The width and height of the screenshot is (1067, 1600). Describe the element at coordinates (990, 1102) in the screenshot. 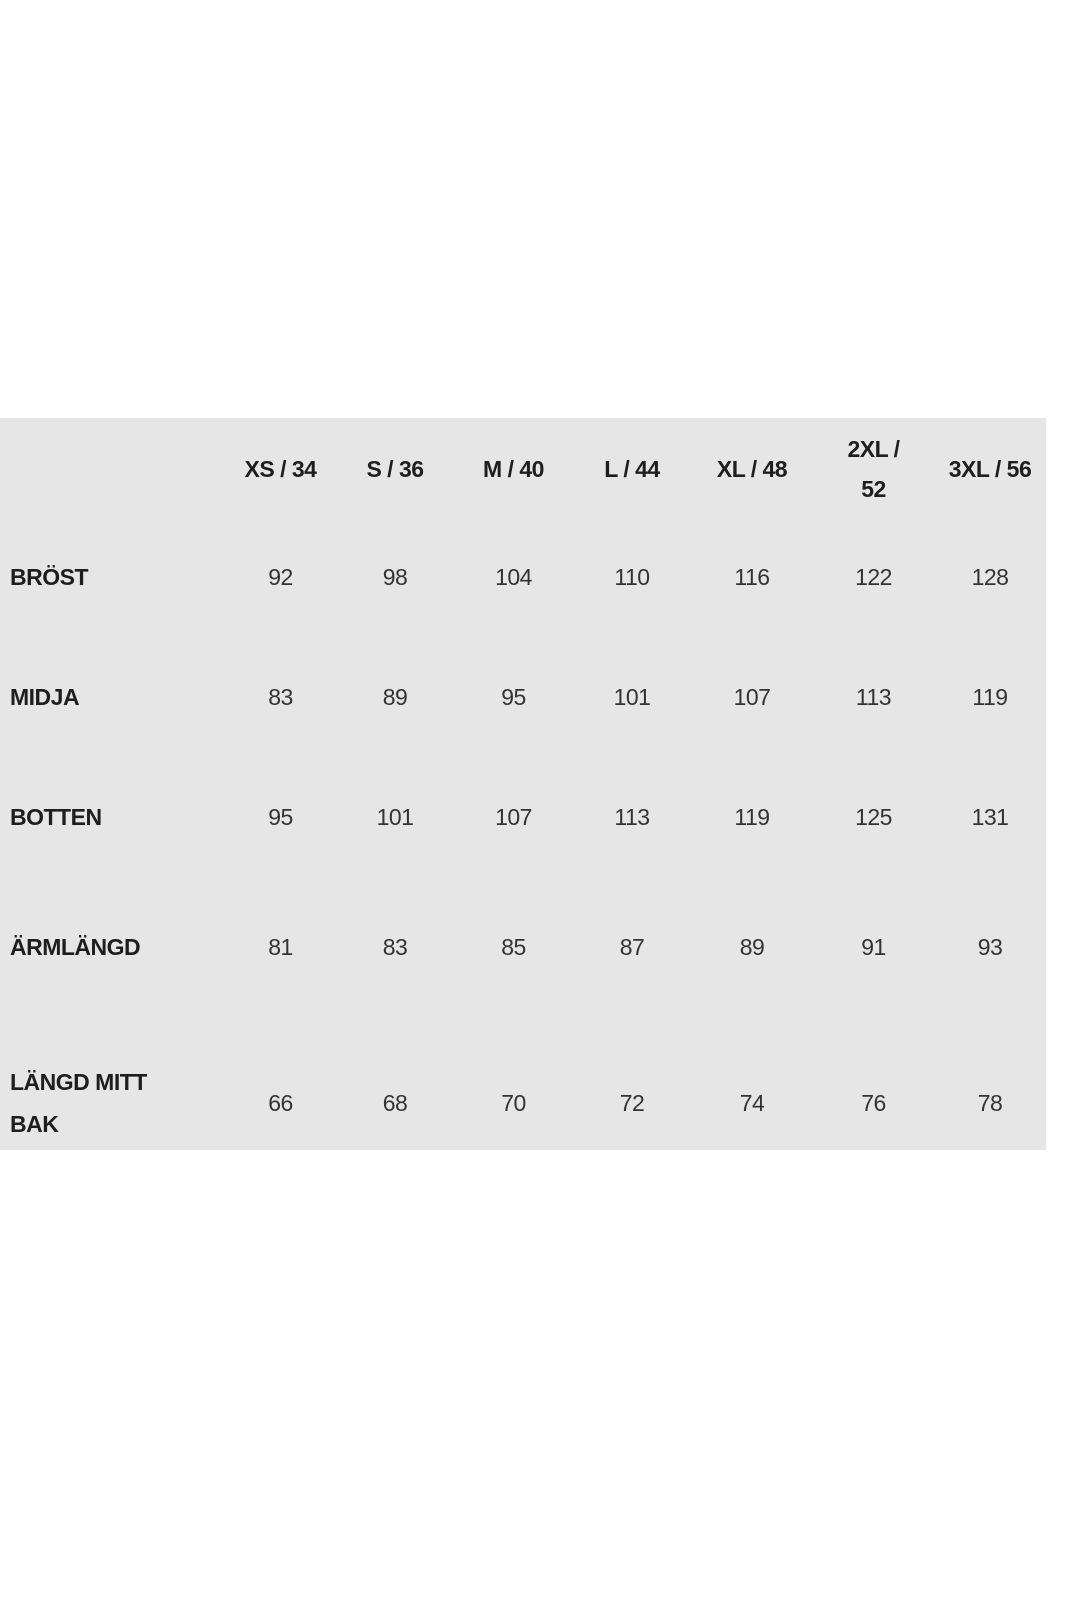

I see `measurement-cell: 78` at that location.